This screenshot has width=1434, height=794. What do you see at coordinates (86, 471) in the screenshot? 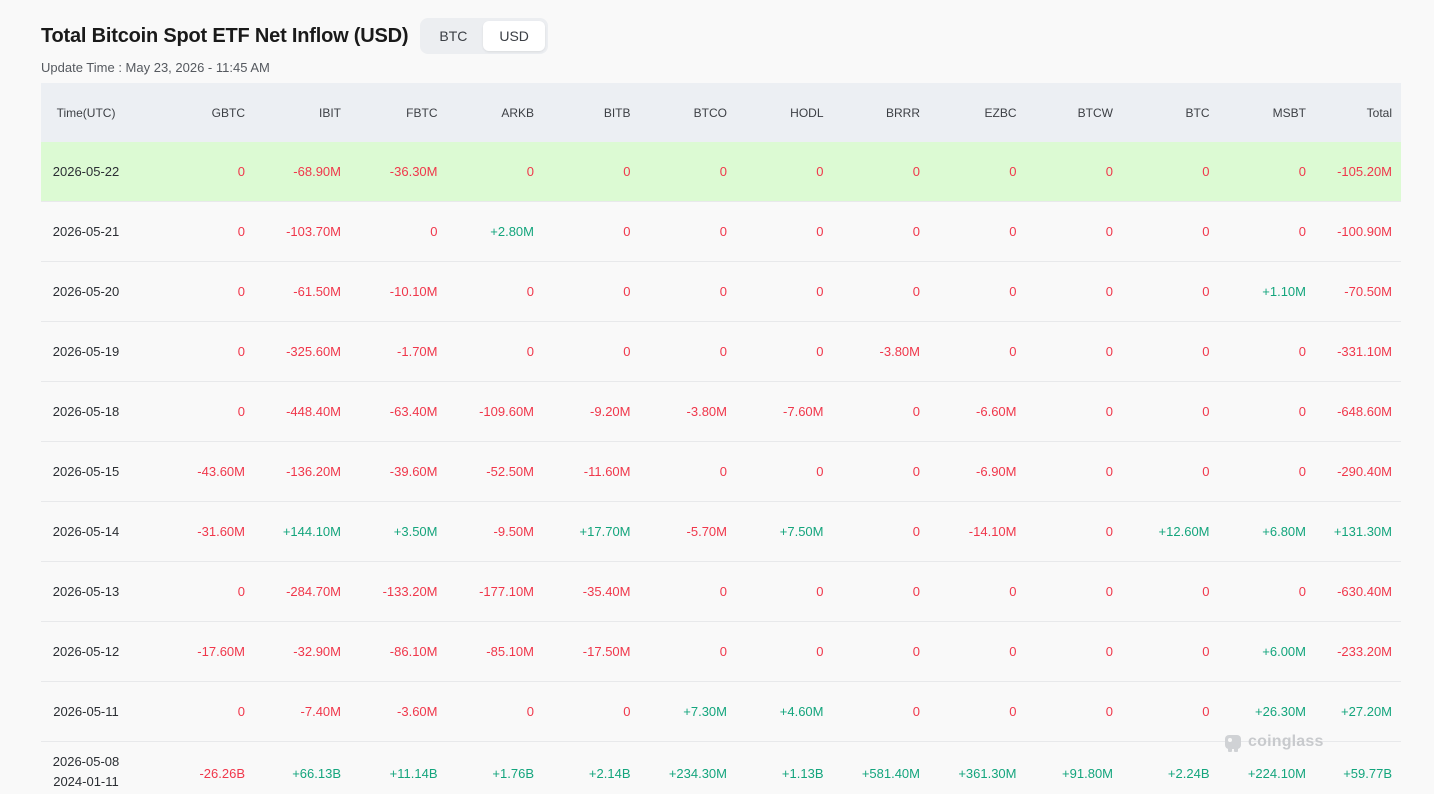
I see `row-date: 2026-05-15` at bounding box center [86, 471].